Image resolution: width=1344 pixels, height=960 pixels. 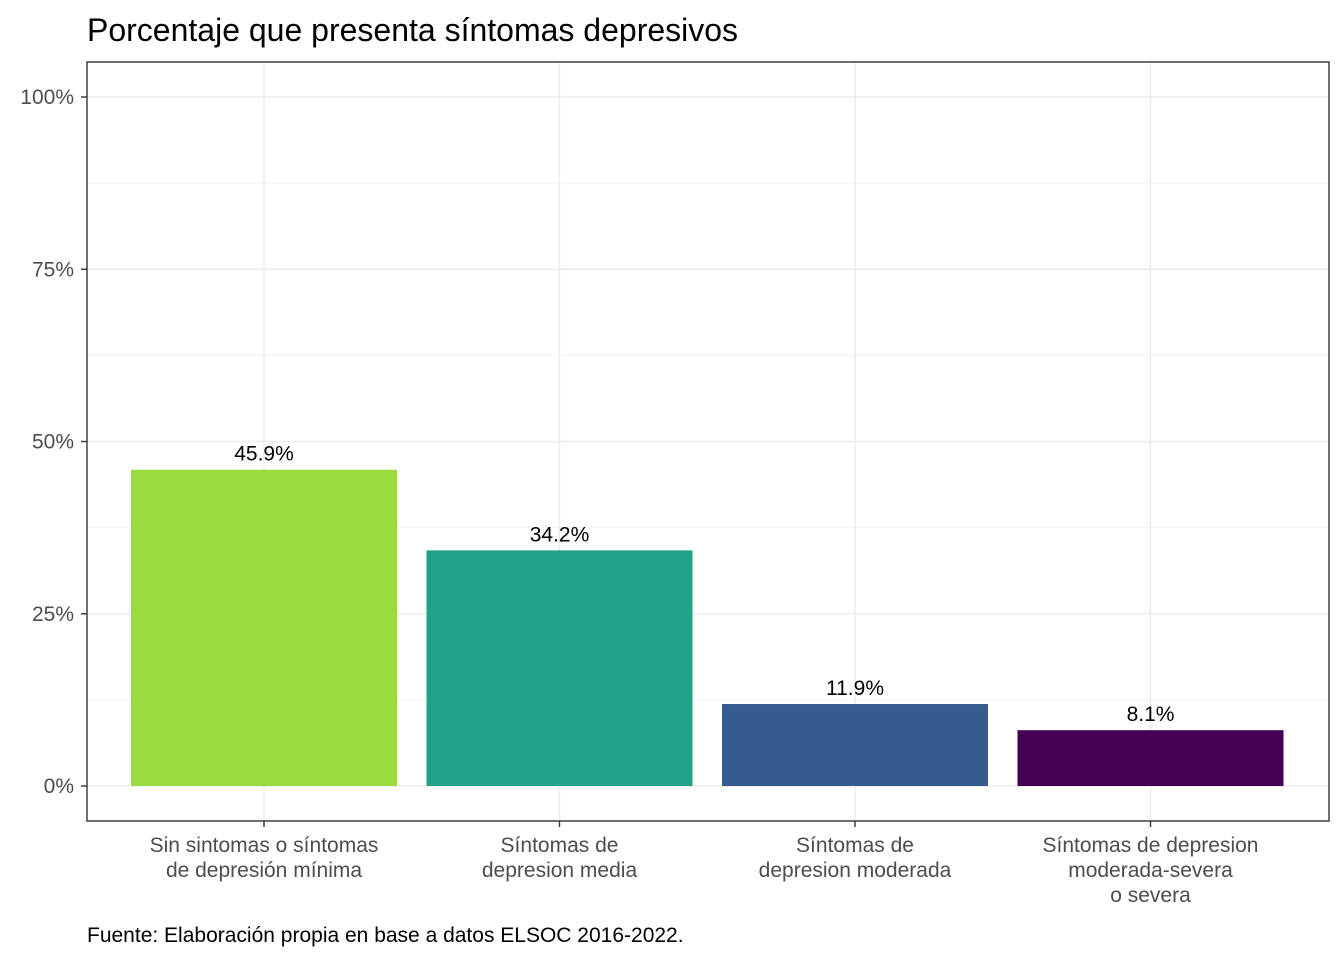 What do you see at coordinates (855, 858) in the screenshot?
I see `x-tick-label: Síntomas de depresion moderada` at bounding box center [855, 858].